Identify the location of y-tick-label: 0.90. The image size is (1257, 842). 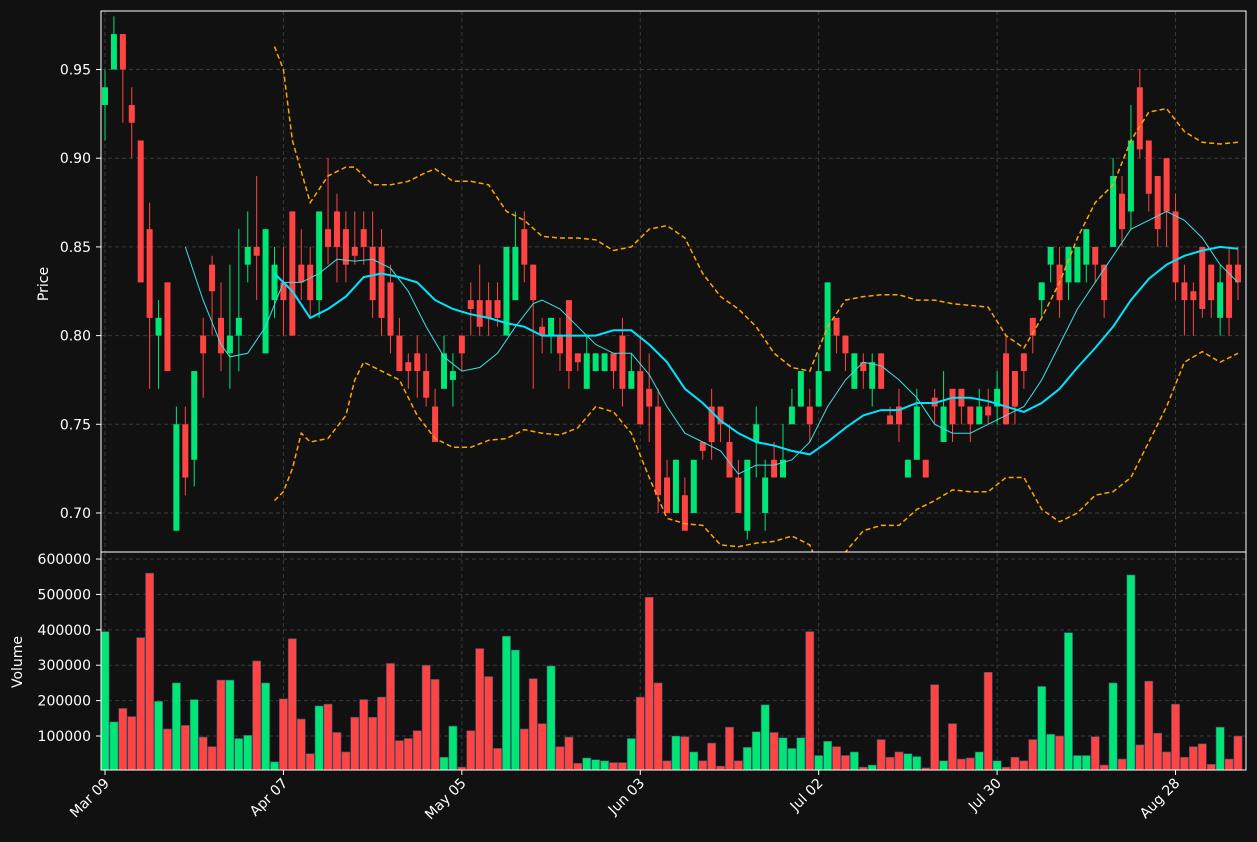
(75, 159).